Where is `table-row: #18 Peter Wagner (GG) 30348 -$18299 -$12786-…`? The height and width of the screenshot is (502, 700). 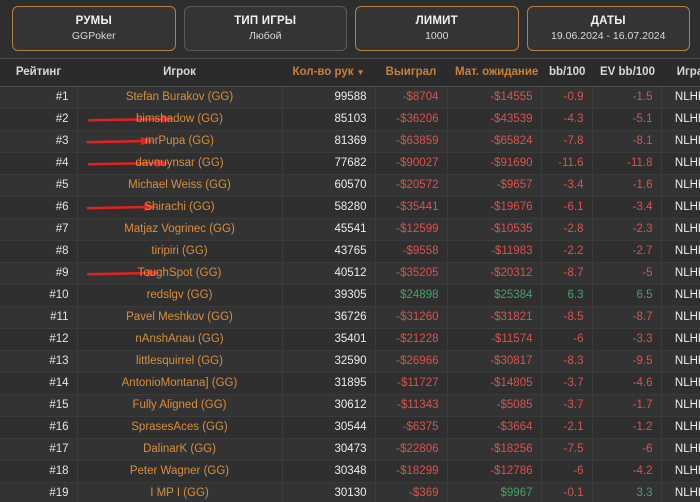 table-row: #18 Peter Wagner (GG) 30348 -$18299 -$12786-… is located at coordinates (350, 471).